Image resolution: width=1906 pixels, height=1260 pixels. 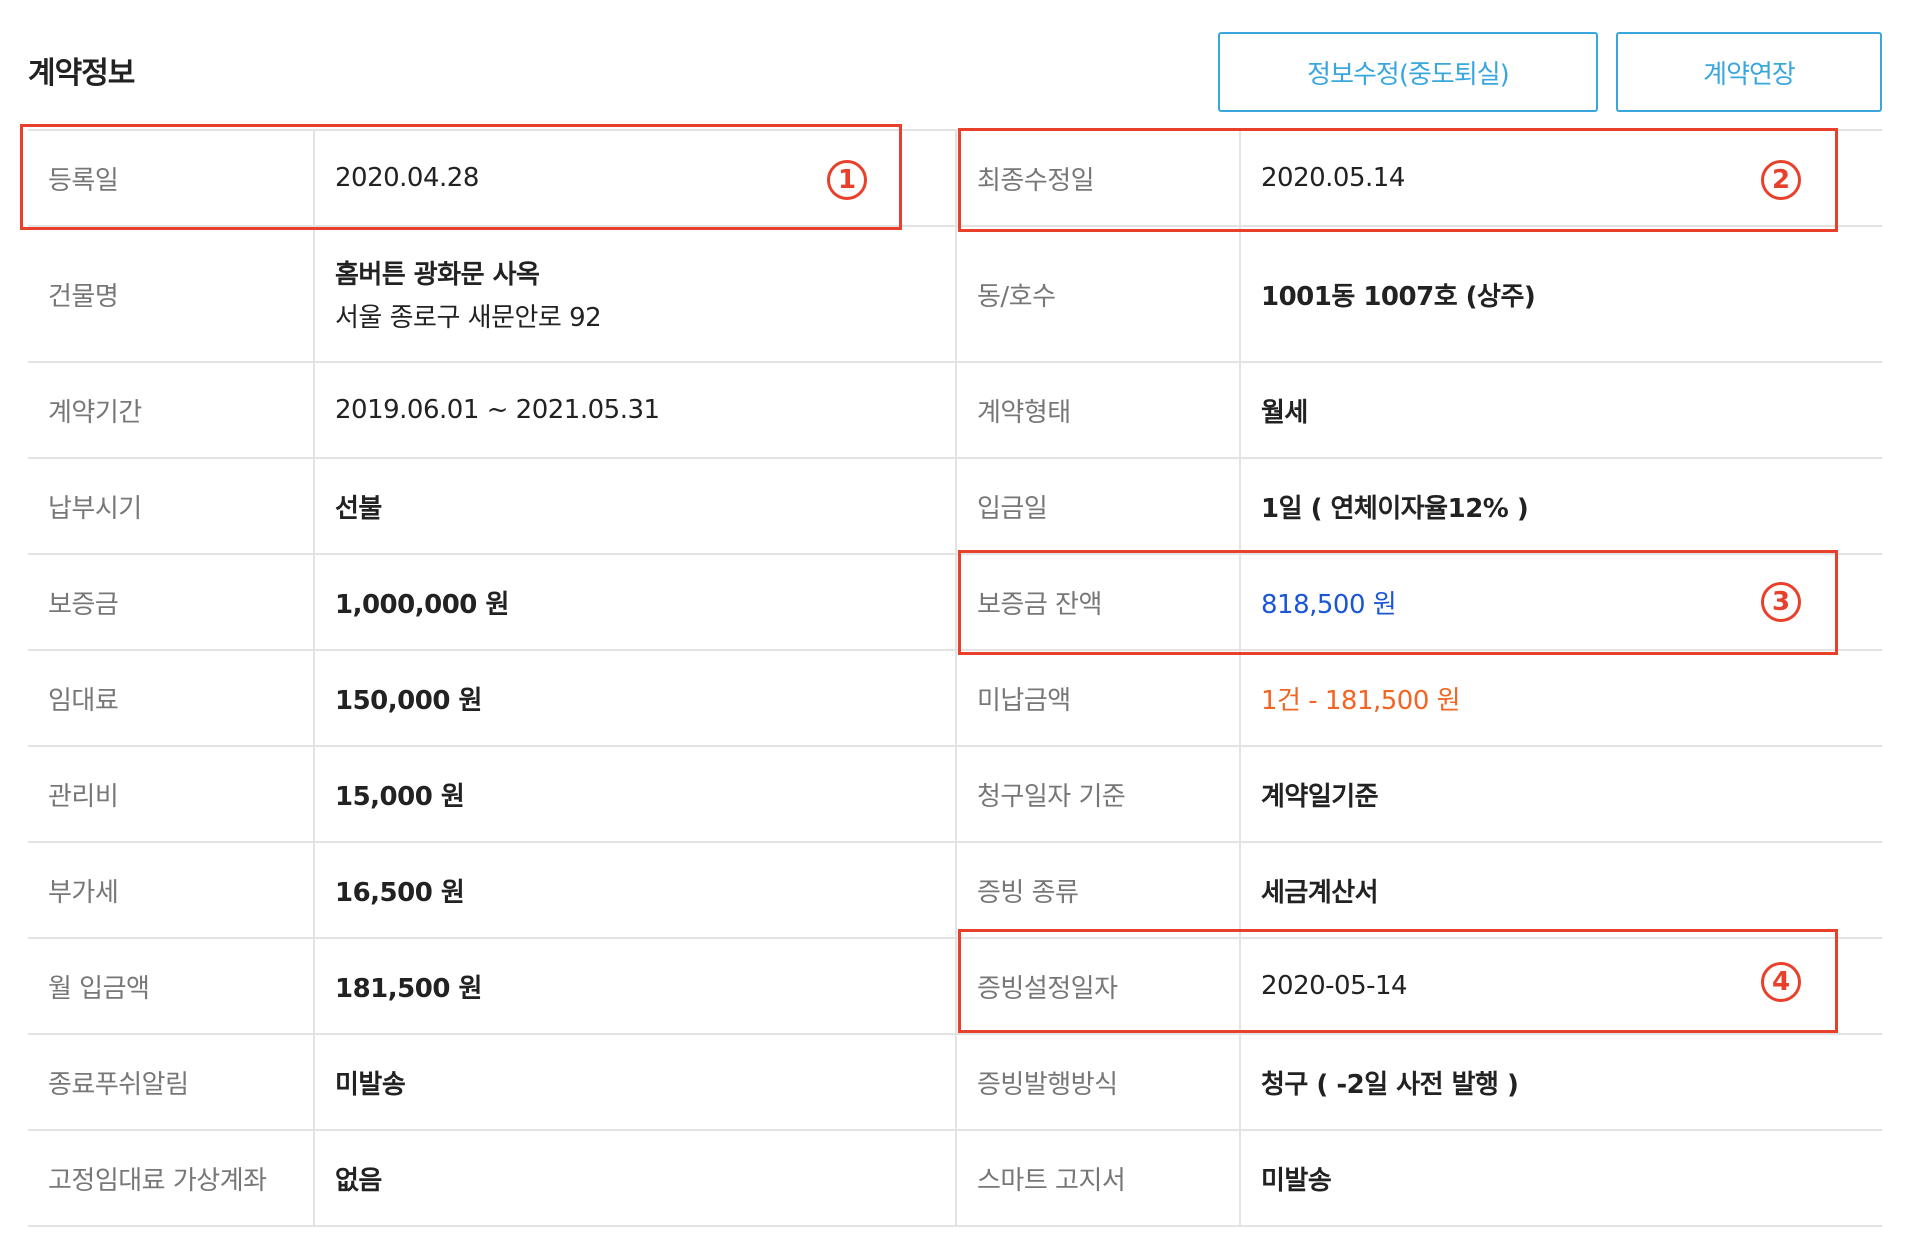 I want to click on smart-notice-label: 스마트 고지서, so click(x=1098, y=1178).